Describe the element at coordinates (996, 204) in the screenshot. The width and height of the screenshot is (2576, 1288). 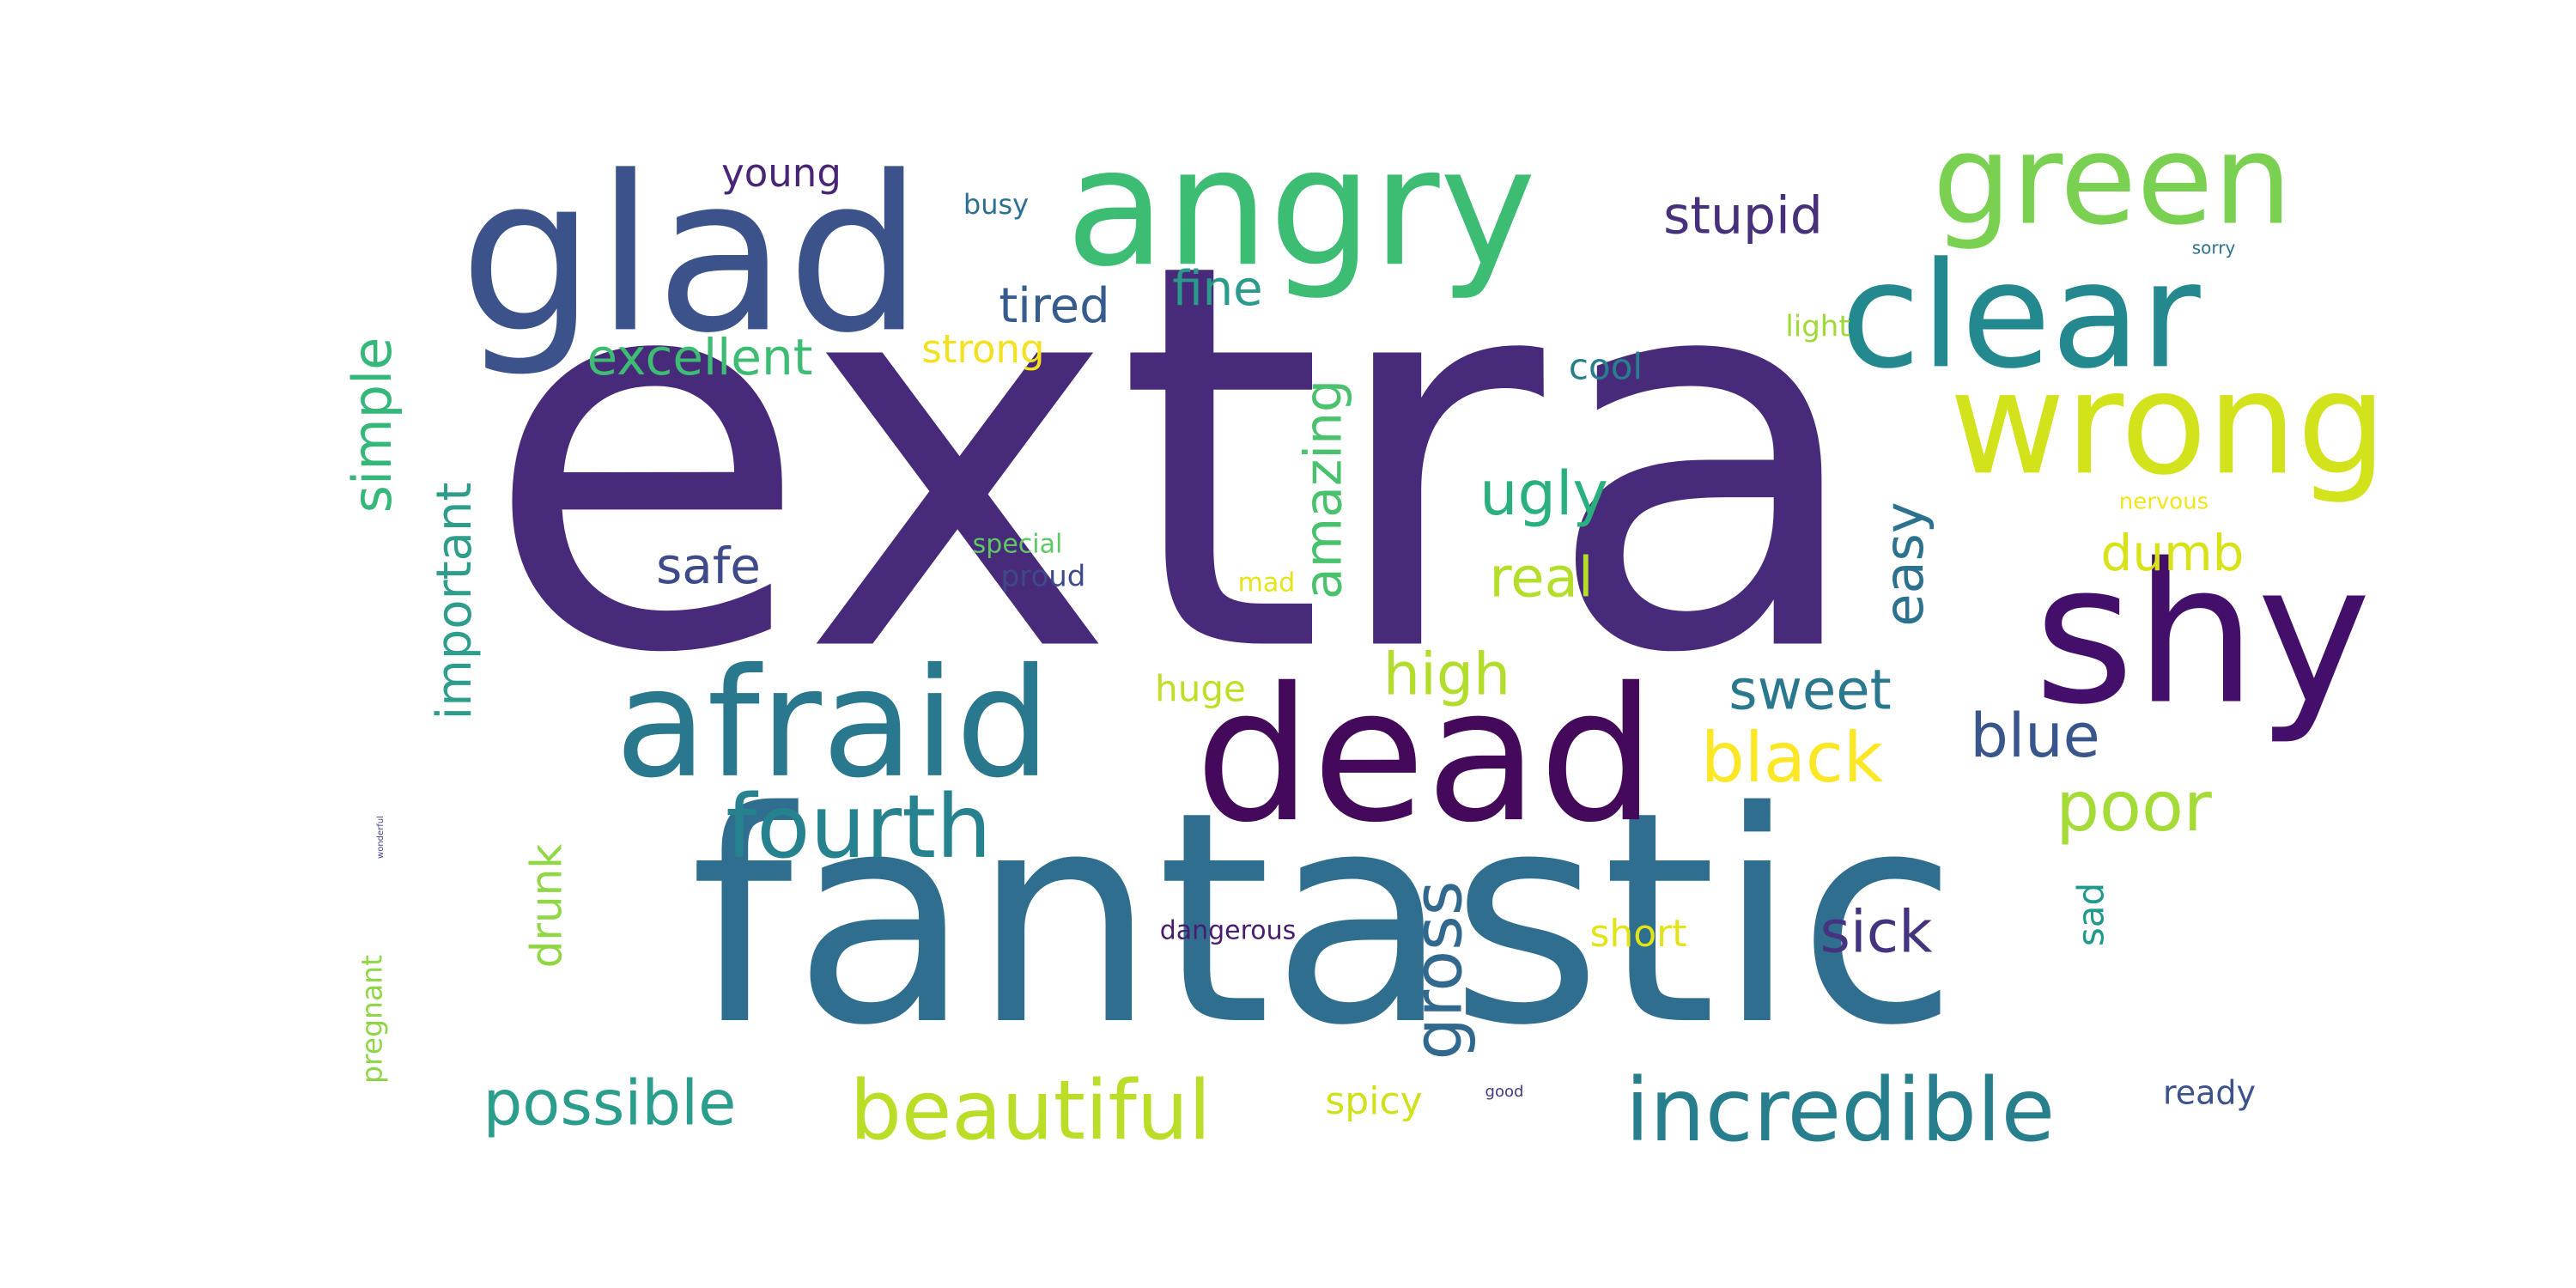
I see `word-busy: busy` at that location.